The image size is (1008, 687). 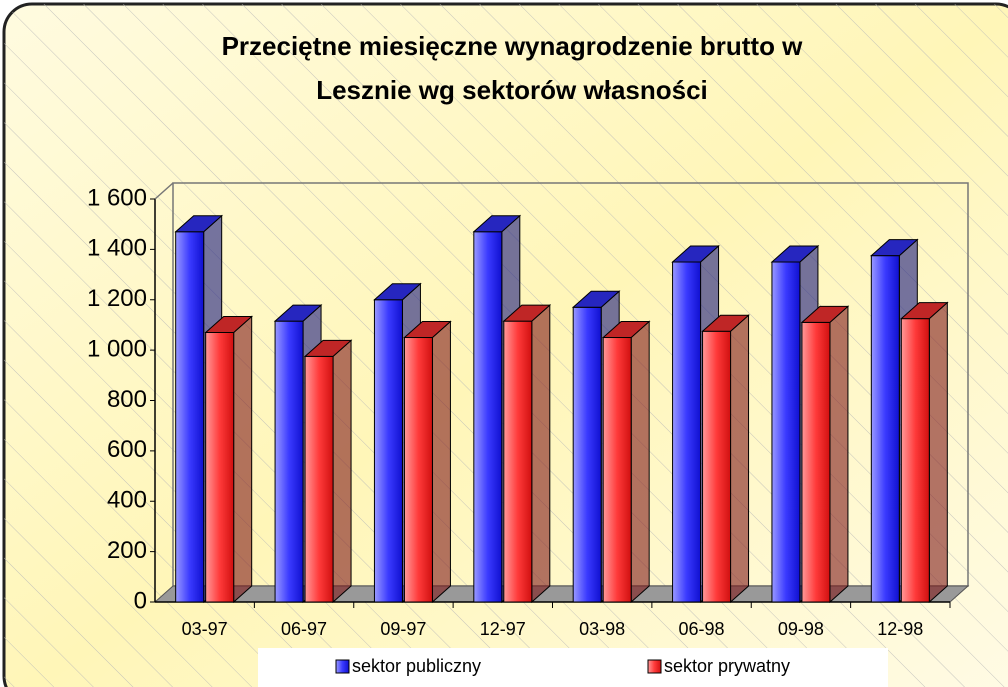 What do you see at coordinates (117, 248) in the screenshot?
I see `y-tick-label: 1 400` at bounding box center [117, 248].